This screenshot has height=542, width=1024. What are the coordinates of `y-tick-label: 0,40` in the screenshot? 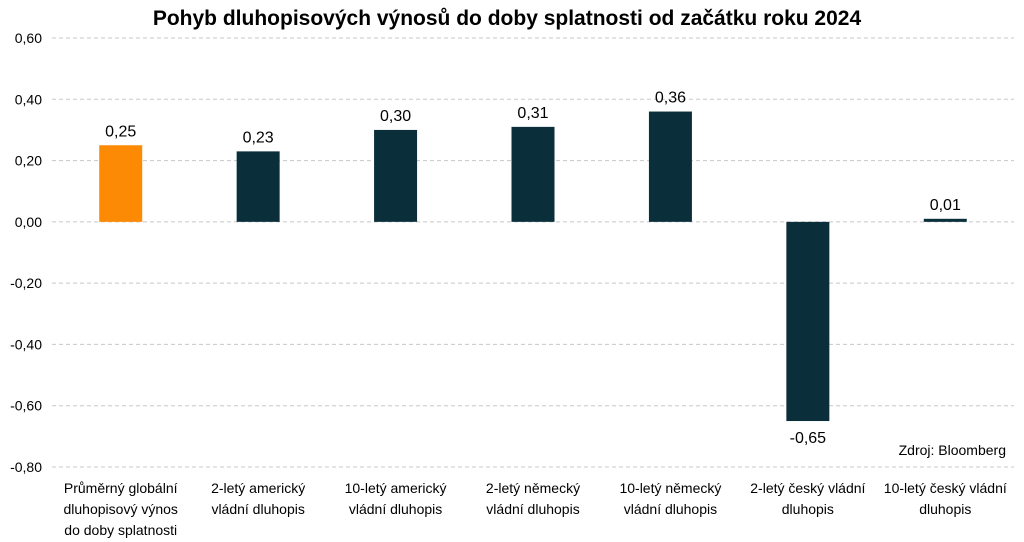 It's located at (28, 99).